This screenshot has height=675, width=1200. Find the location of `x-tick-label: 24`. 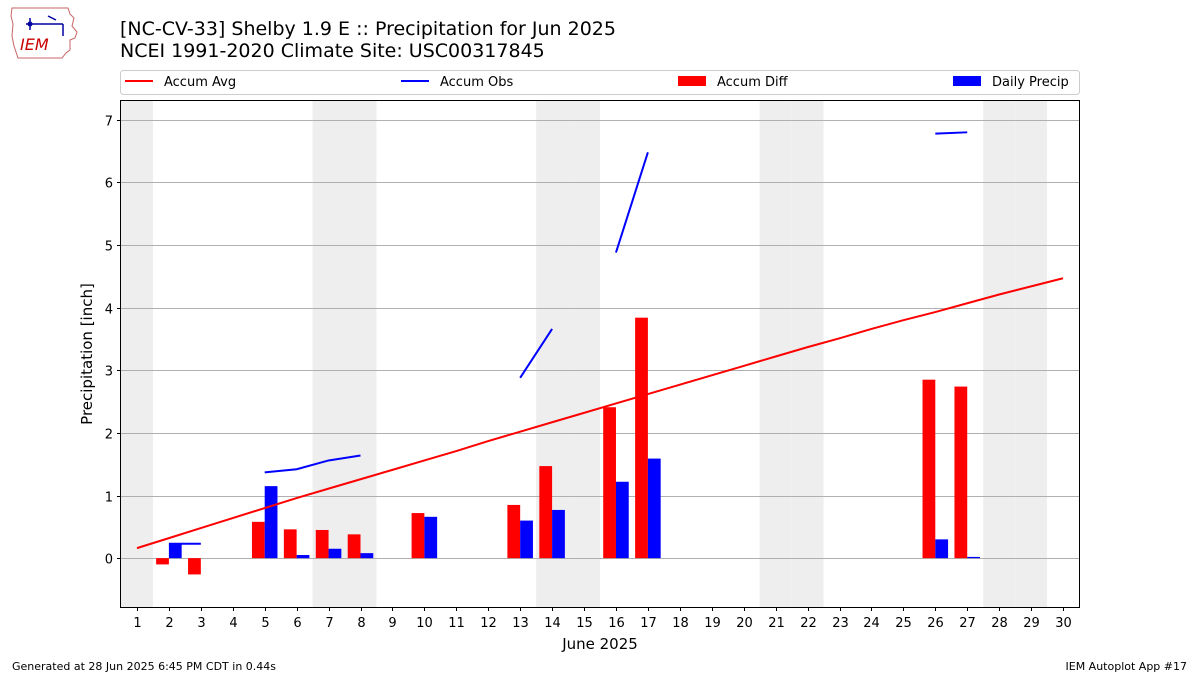

x-tick-label: 24 is located at coordinates (871, 623).